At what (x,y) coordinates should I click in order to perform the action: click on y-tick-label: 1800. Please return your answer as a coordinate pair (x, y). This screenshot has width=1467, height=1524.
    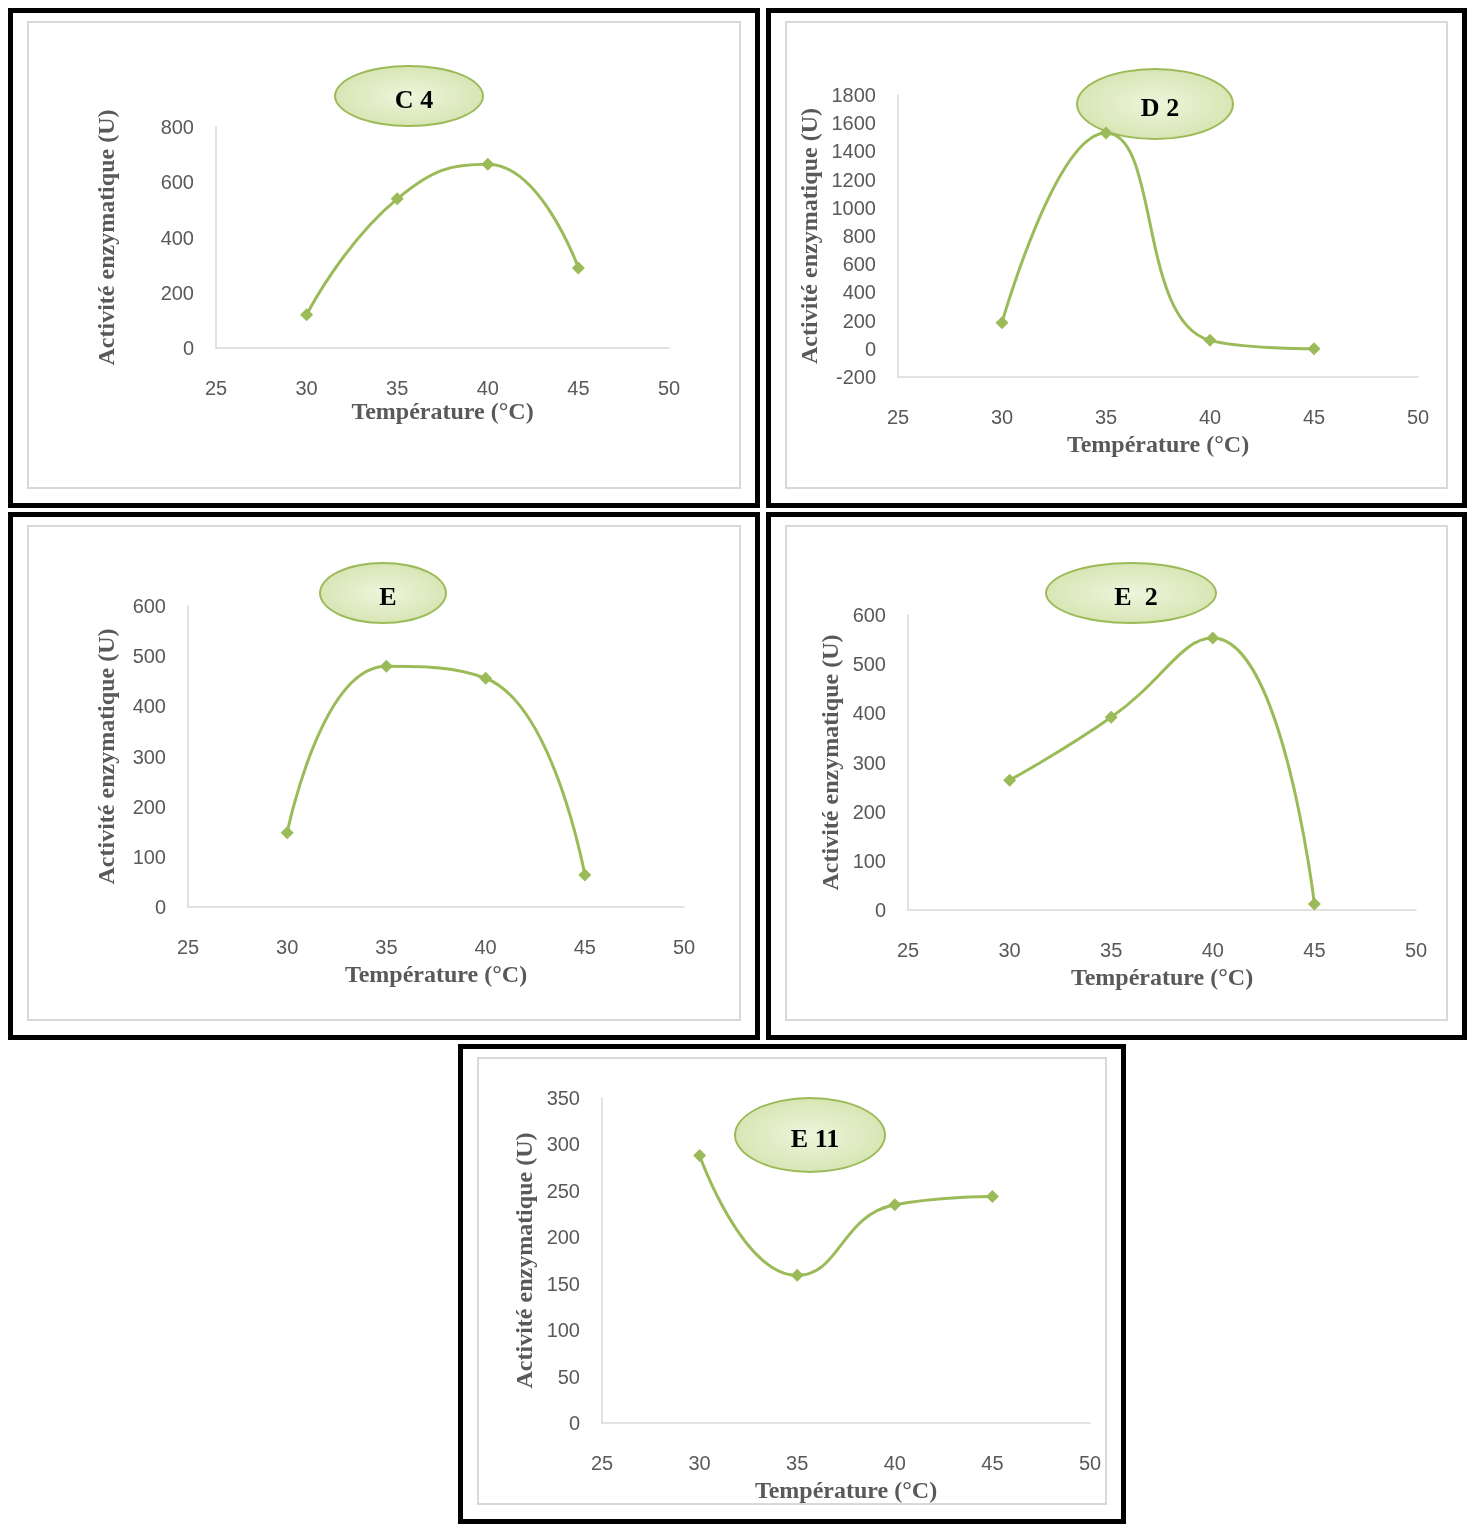
    Looking at the image, I should click on (853, 95).